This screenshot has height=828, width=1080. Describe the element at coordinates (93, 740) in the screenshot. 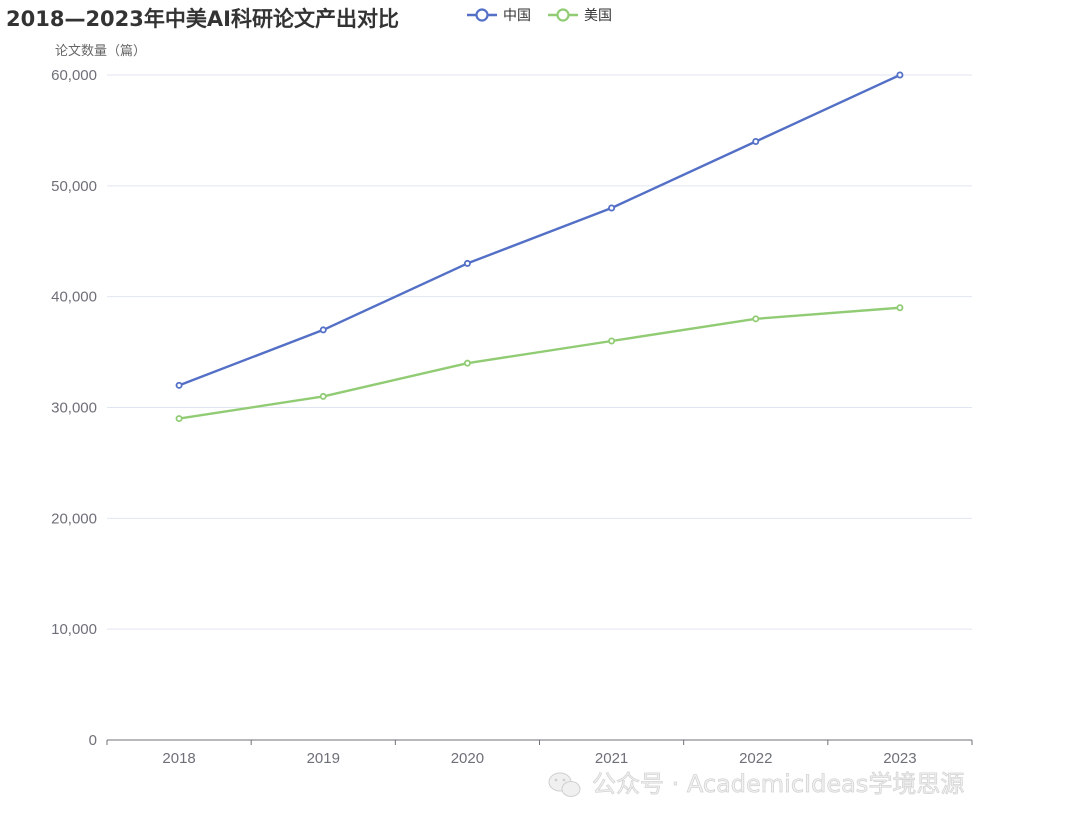

I see `y-tick-label: 0` at that location.